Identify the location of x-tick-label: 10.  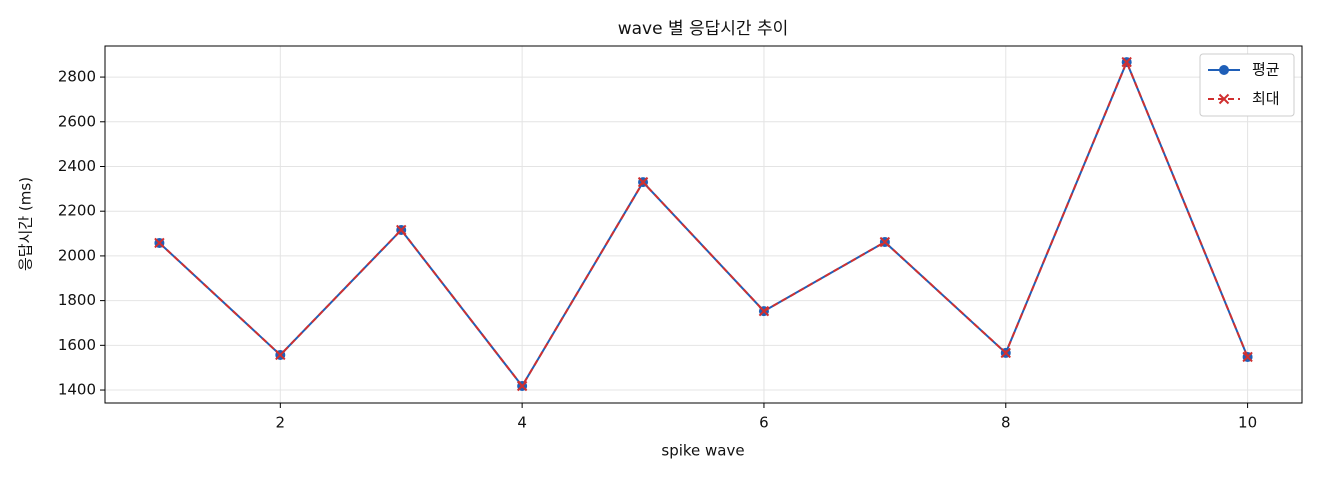
(1247, 423).